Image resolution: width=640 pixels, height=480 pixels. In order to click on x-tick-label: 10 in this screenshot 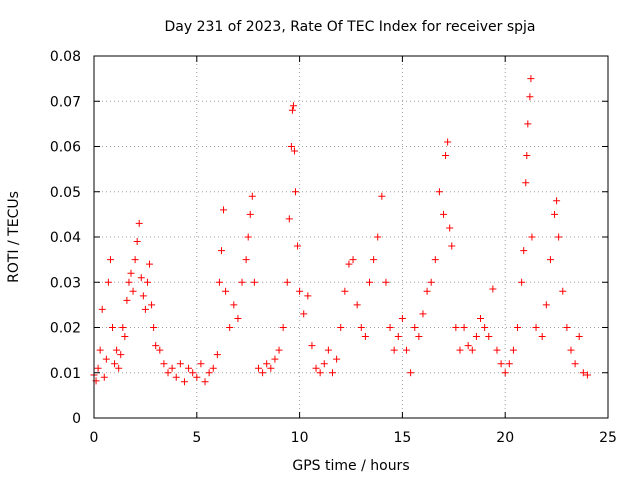, I will do `click(300, 438)`.